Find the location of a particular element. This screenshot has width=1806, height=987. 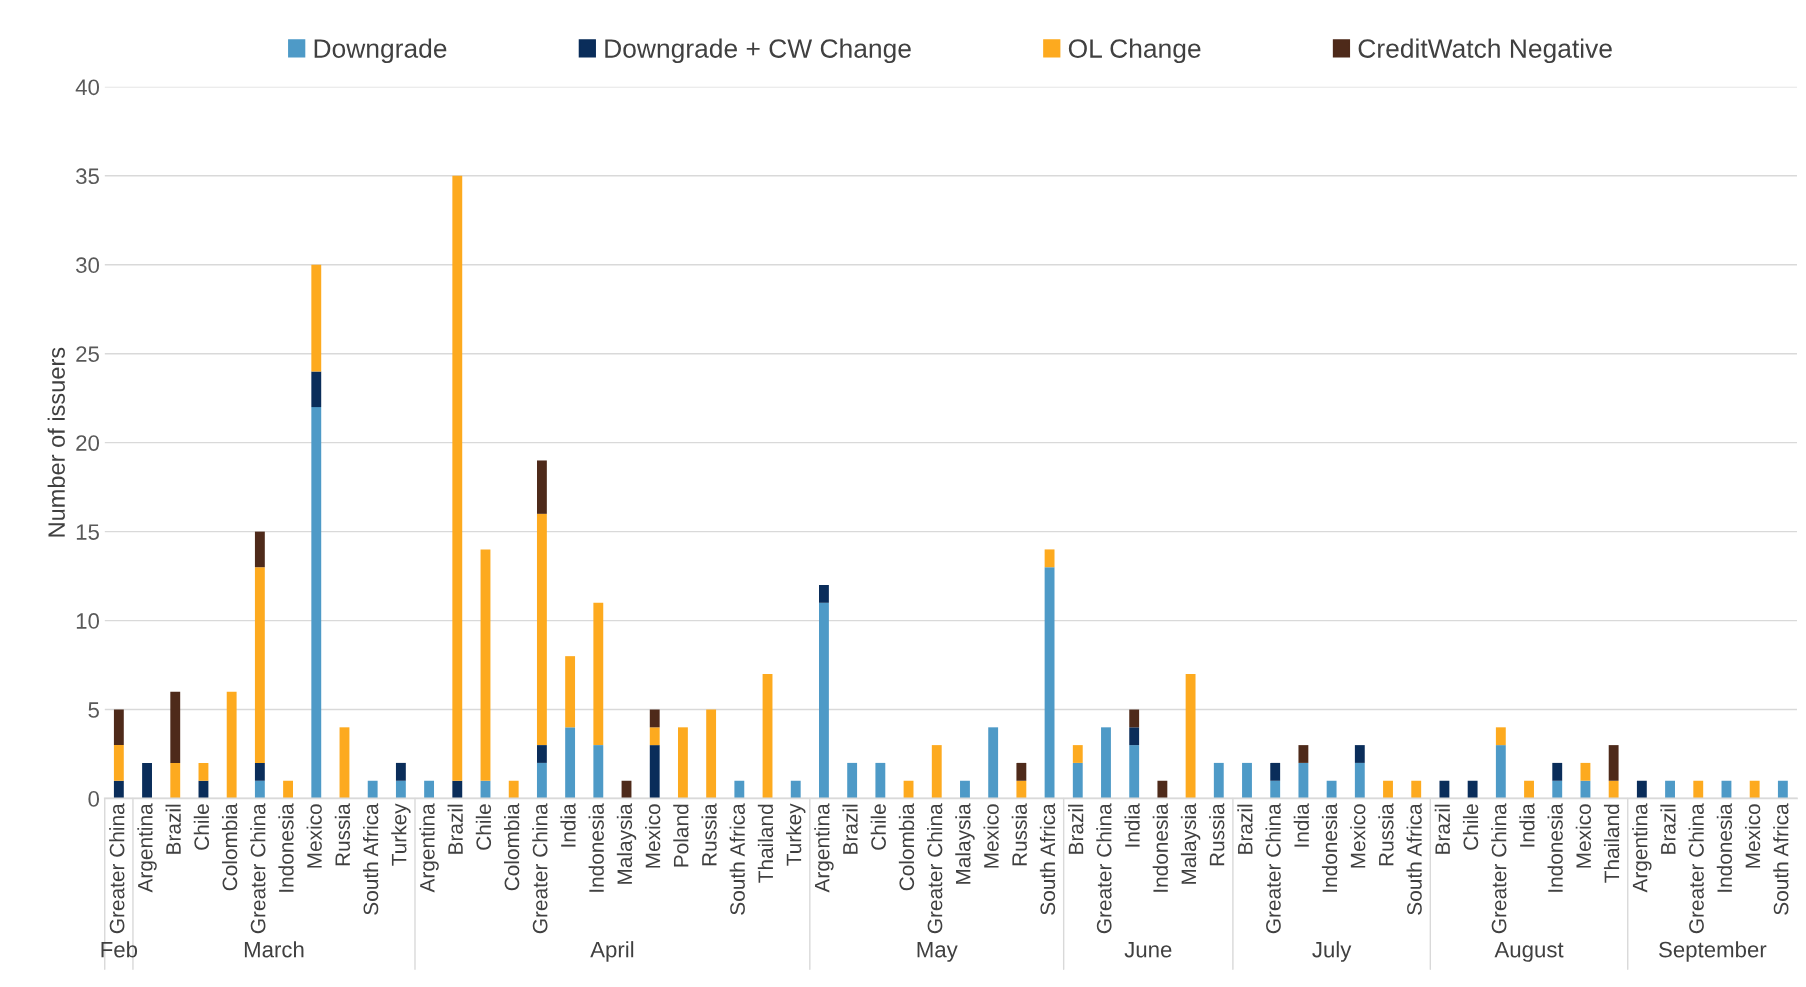

text: June is located at coordinates (1148, 949).